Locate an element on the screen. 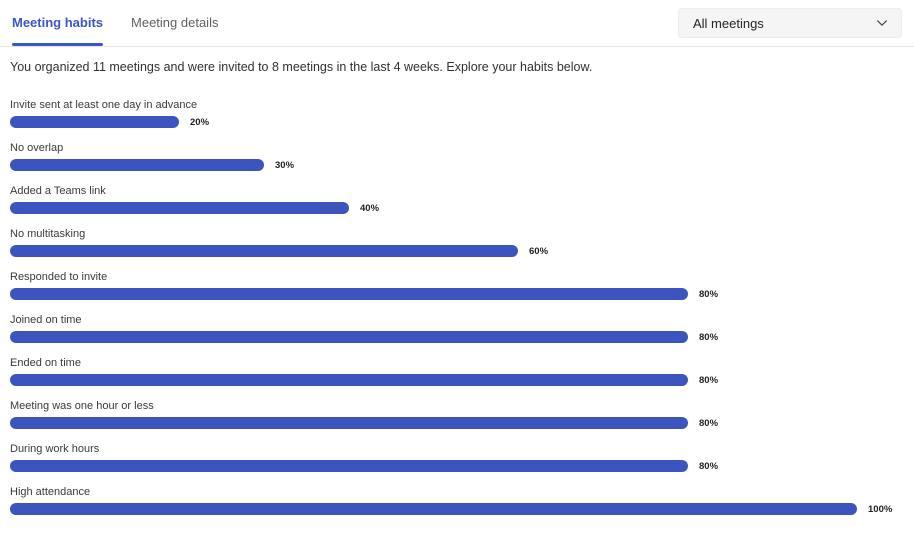  habit-row: No multitasking 60% is located at coordinates (457, 242).